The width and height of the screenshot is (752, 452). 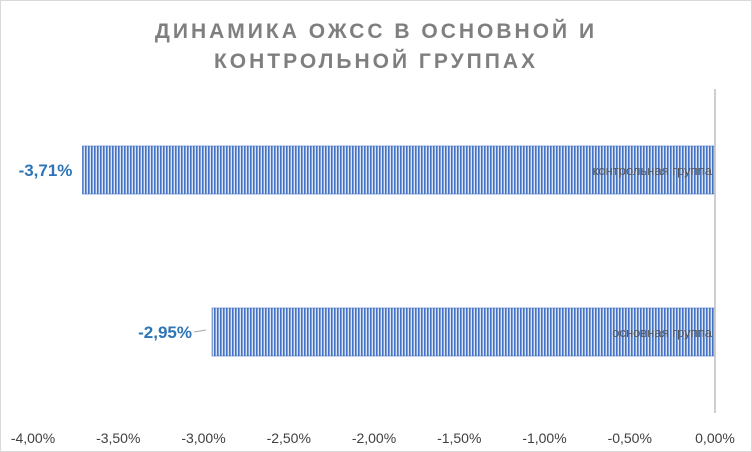 What do you see at coordinates (630, 438) in the screenshot?
I see `x-tick-label-8: -0,50%` at bounding box center [630, 438].